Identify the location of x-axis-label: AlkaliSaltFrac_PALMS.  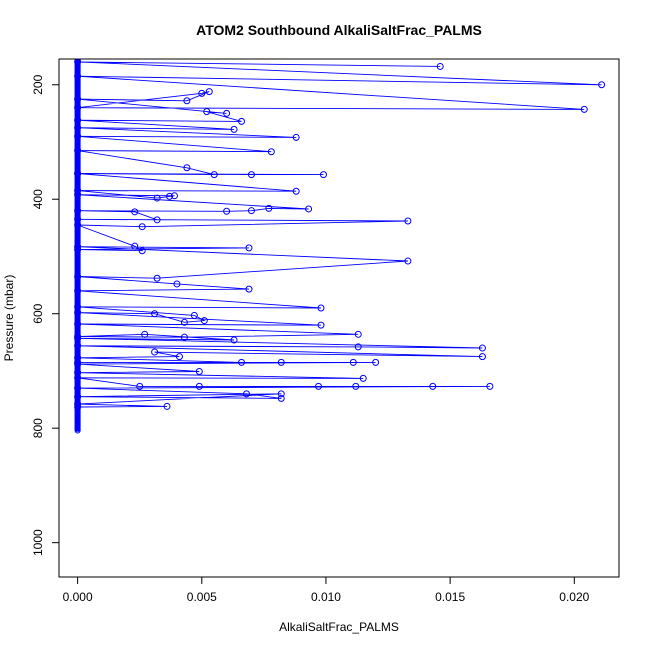
(339, 627).